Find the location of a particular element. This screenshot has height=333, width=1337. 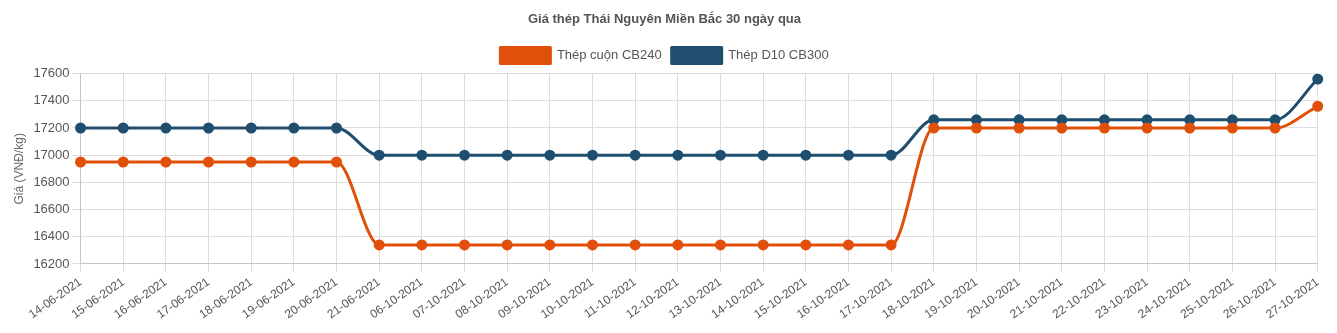

y-tick-label: 17000 is located at coordinates (51, 154).